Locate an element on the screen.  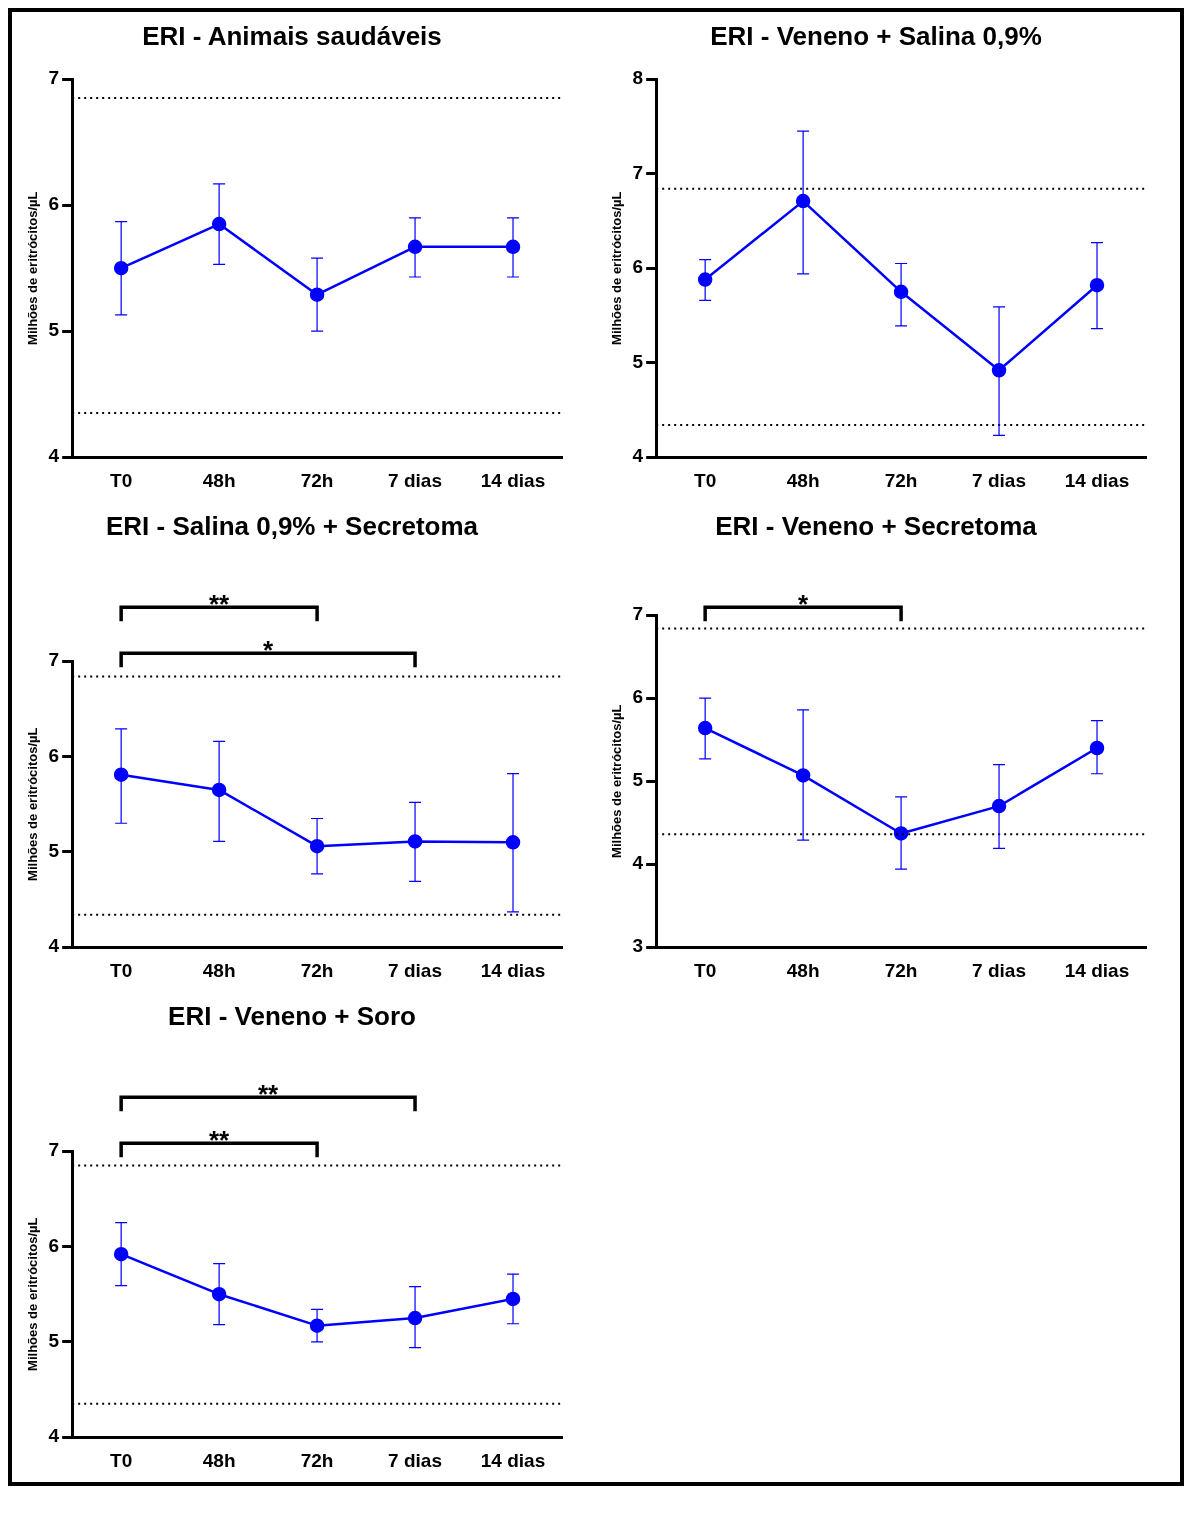
y-tick-label: 3 is located at coordinates (638, 946).